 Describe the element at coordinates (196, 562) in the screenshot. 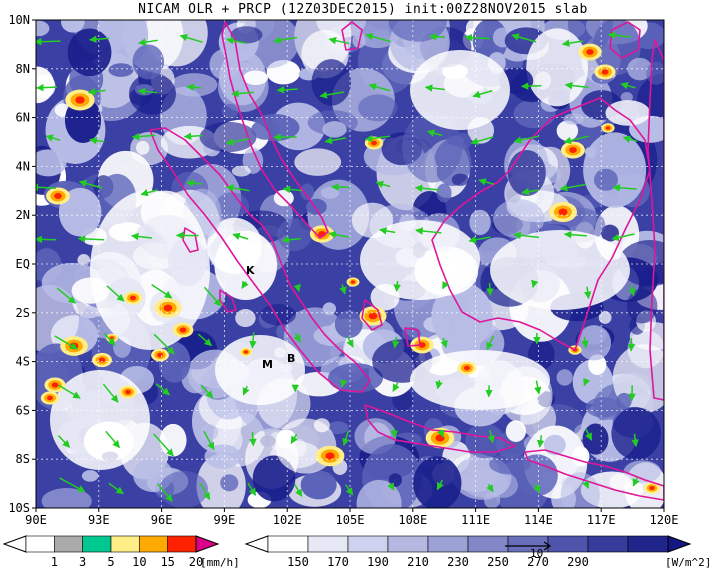

I see `precip-legend-label: 20` at that location.